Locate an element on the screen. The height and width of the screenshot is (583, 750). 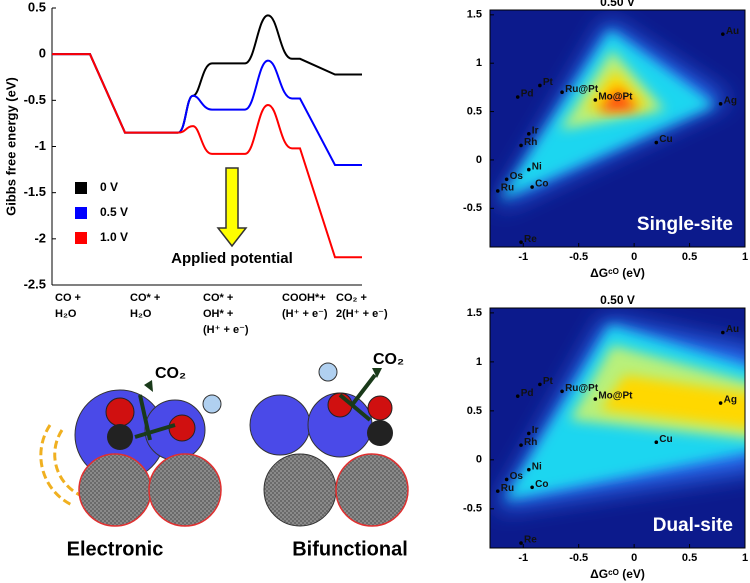
y-tick-label: -2.5 is located at coordinates (35, 283).